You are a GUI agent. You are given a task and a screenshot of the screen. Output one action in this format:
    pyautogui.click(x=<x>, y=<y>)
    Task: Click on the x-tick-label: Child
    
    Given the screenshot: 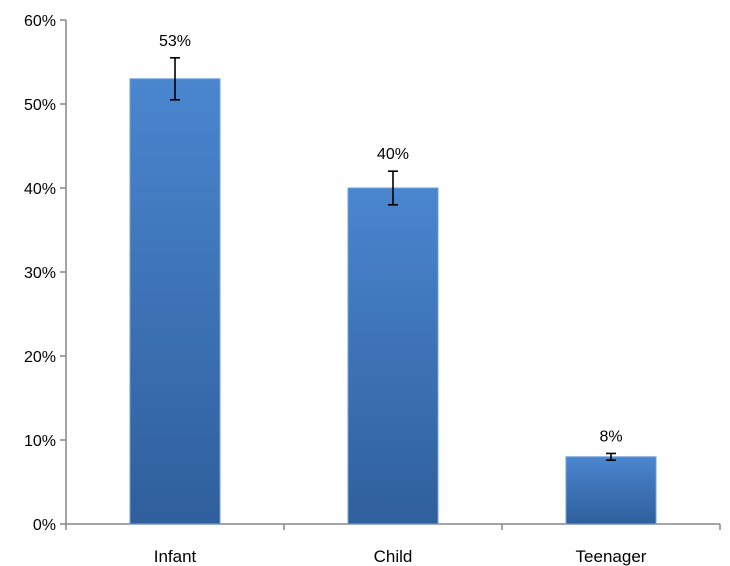 What is the action you would take?
    pyautogui.click(x=393, y=556)
    